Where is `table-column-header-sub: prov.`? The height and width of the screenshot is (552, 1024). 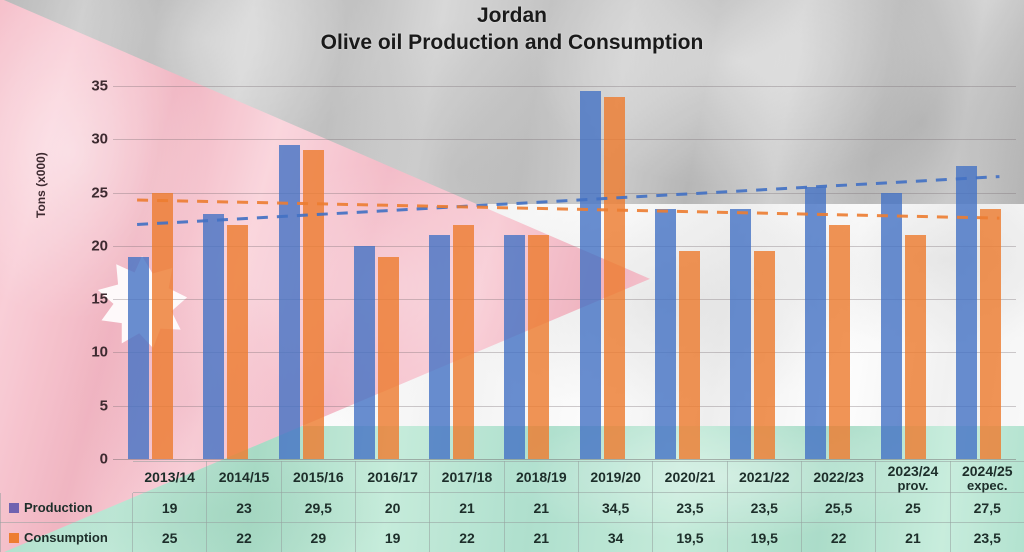
table-column-header-sub: prov. is located at coordinates (913, 485).